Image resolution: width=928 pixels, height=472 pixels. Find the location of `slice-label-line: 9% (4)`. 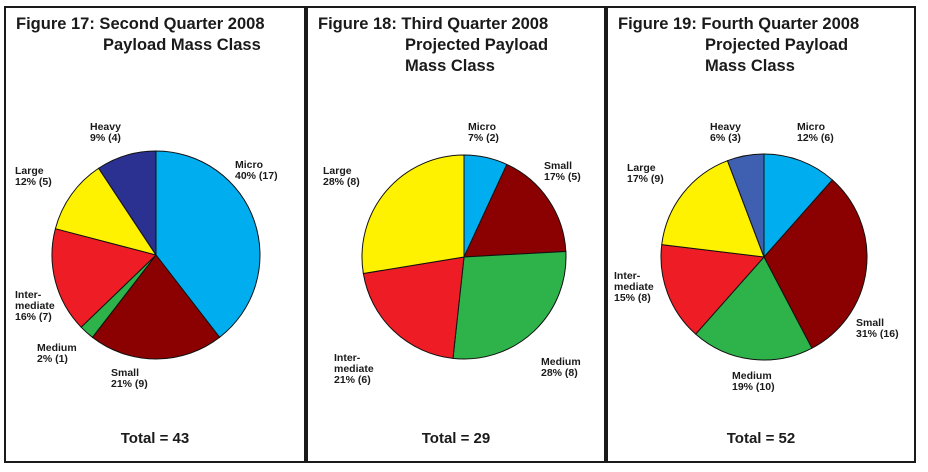

slice-label-line: 9% (4) is located at coordinates (105, 138).